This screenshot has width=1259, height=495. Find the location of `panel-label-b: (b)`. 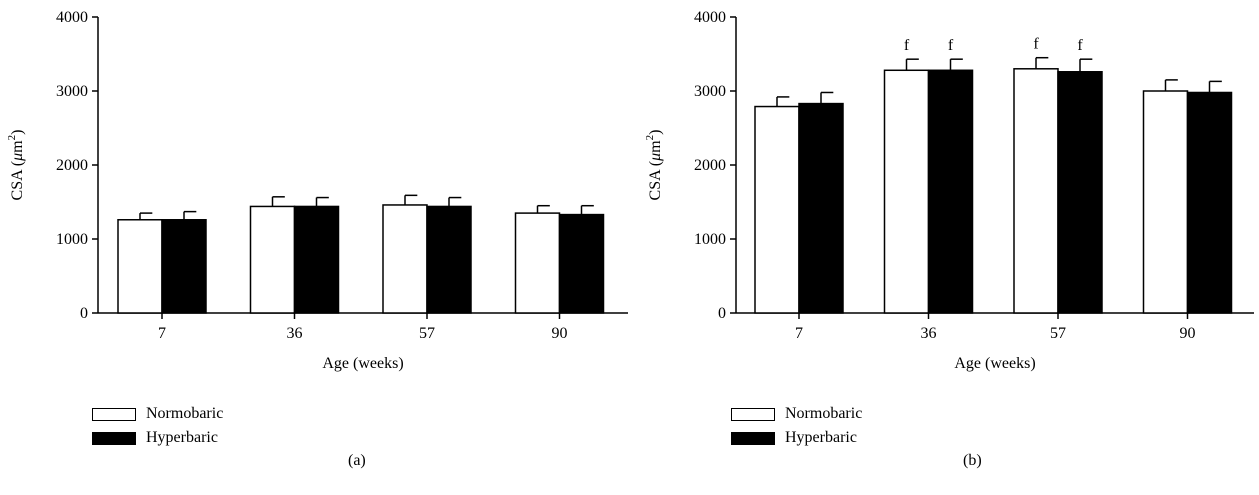

panel-label-b: (b) is located at coordinates (972, 460).